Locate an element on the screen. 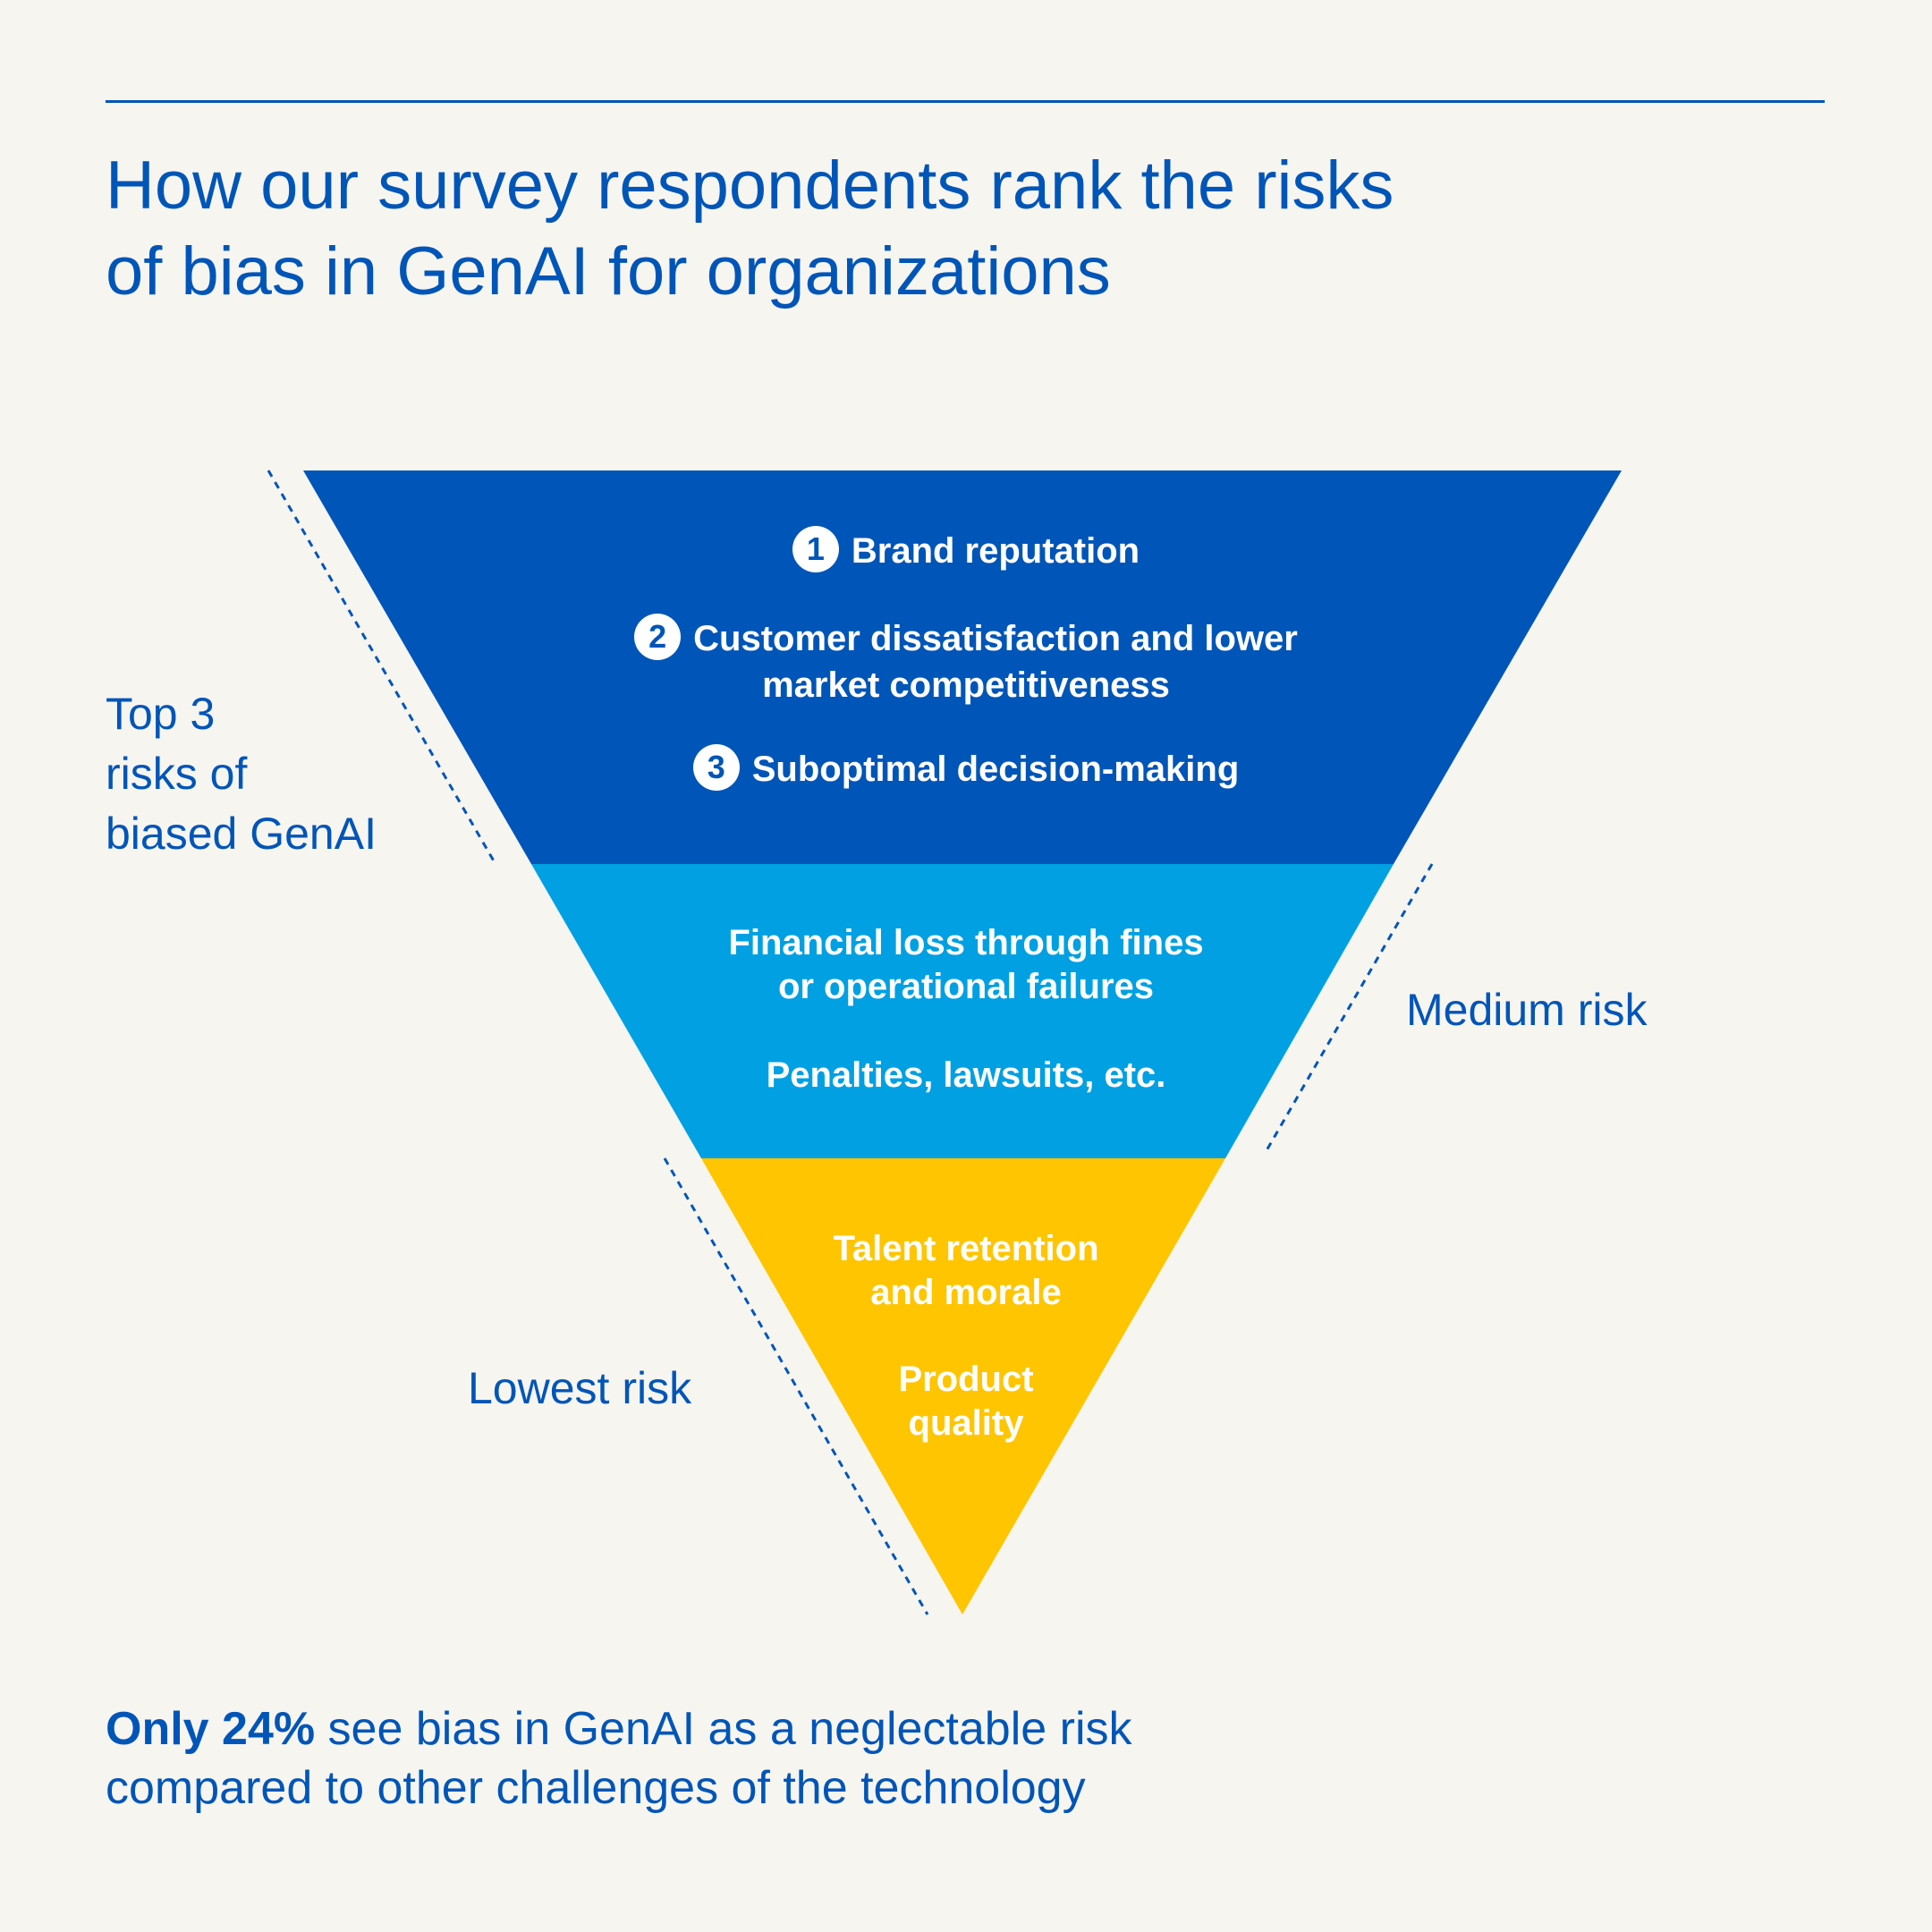  funnel-middle-band is located at coordinates (962, 1011).